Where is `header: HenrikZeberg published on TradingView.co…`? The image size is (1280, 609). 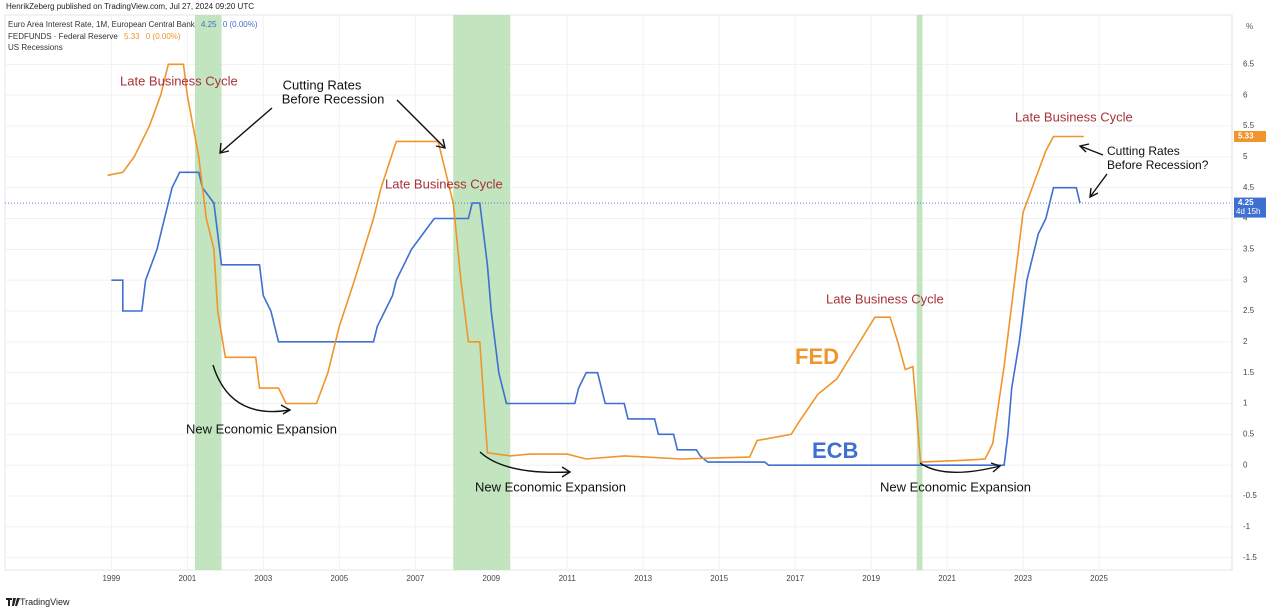
header: HenrikZeberg published on TradingView.co… is located at coordinates (130, 6).